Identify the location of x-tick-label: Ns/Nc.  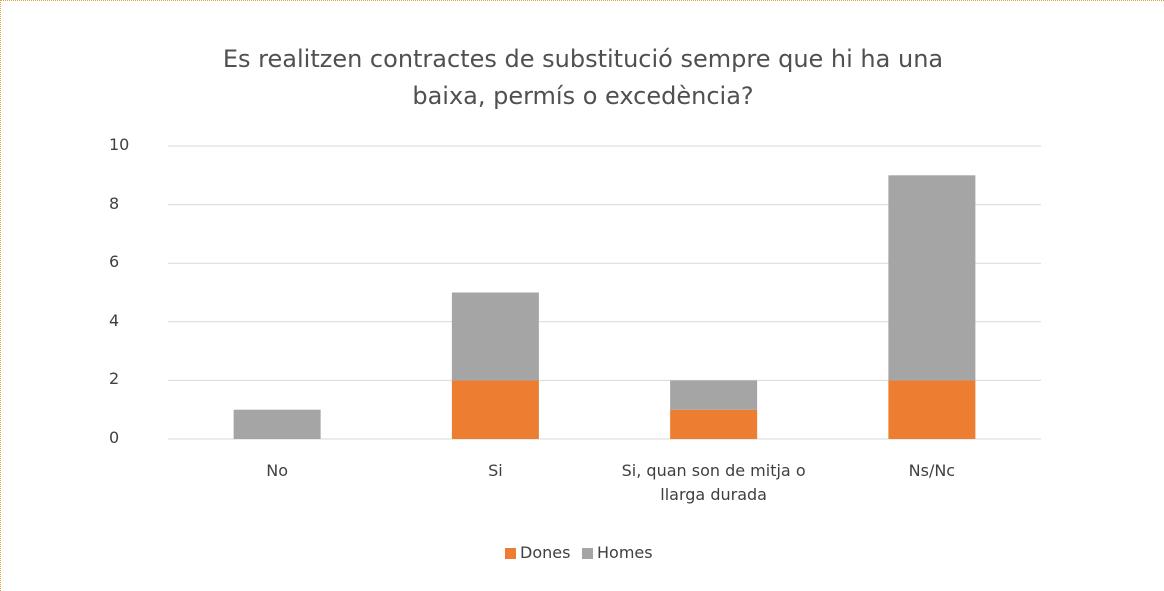
(932, 470).